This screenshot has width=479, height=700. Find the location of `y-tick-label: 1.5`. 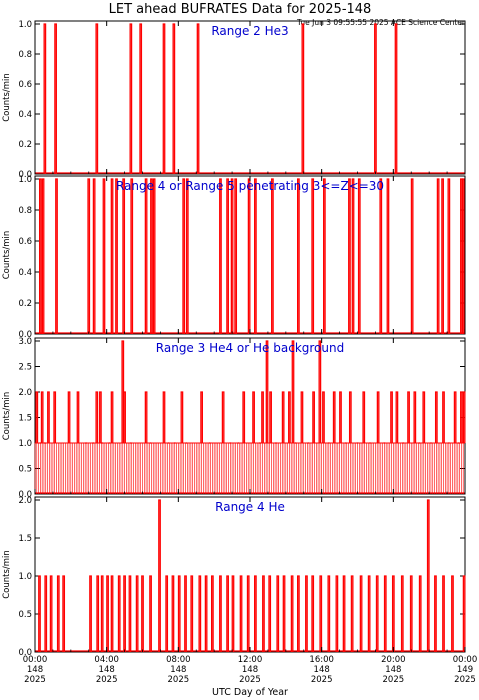

y-tick-label: 1.5 is located at coordinates (25, 419).